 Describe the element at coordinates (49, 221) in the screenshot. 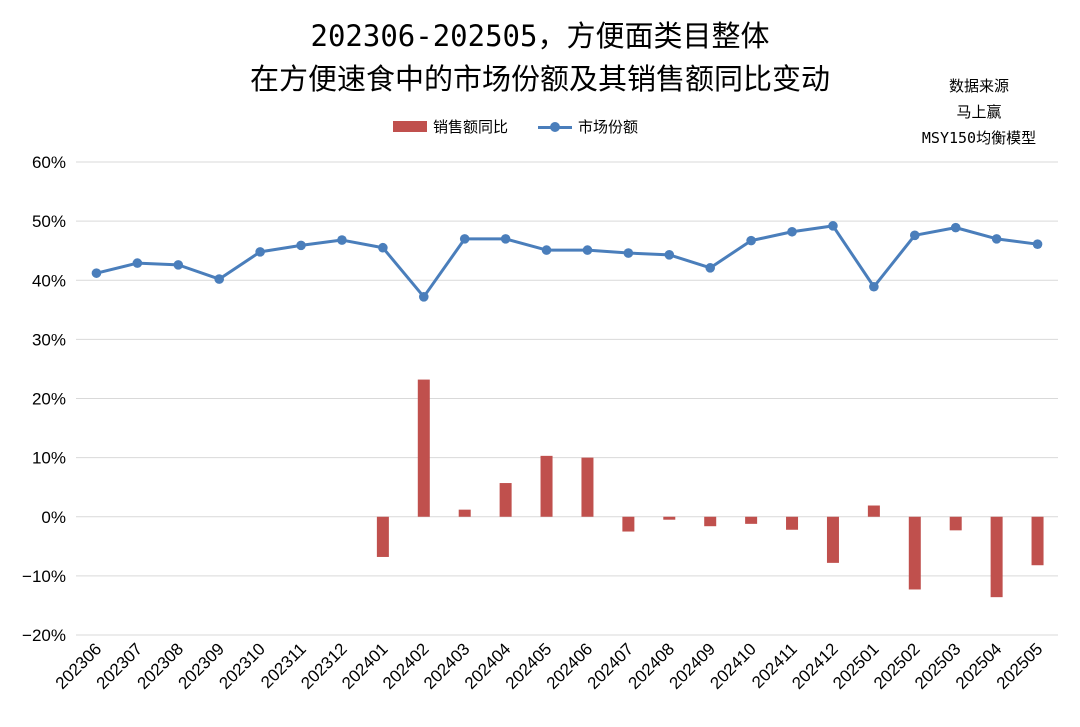

I see `y-tick-label: 50%` at that location.